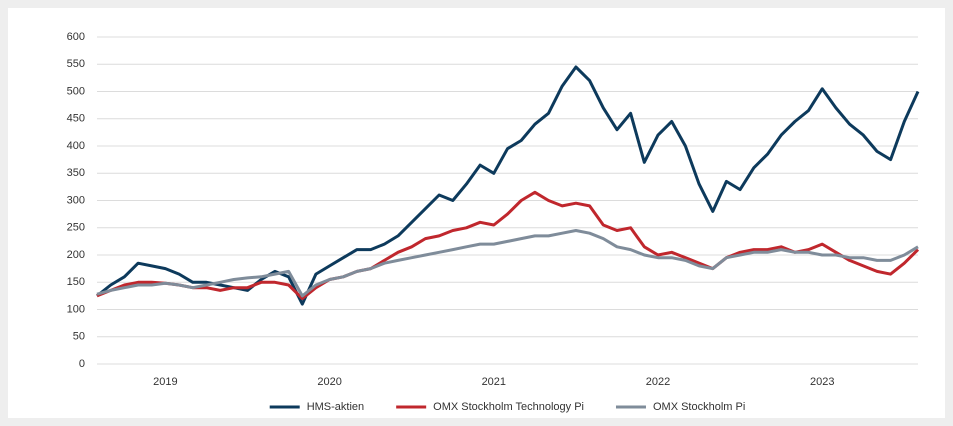  Describe the element at coordinates (494, 382) in the screenshot. I see `x-tick-label: 2021` at that location.